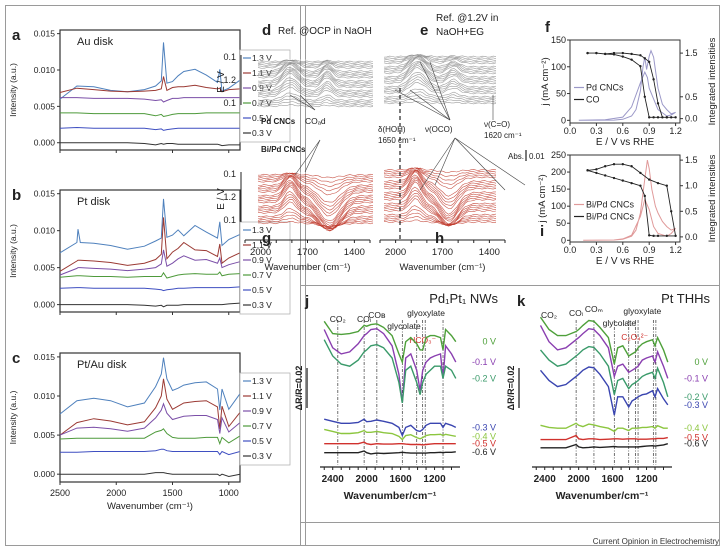  Describe the element at coordinates (503, 135) in the screenshot. I see `annotation-1620: 1620 cm⁻¹` at that location.